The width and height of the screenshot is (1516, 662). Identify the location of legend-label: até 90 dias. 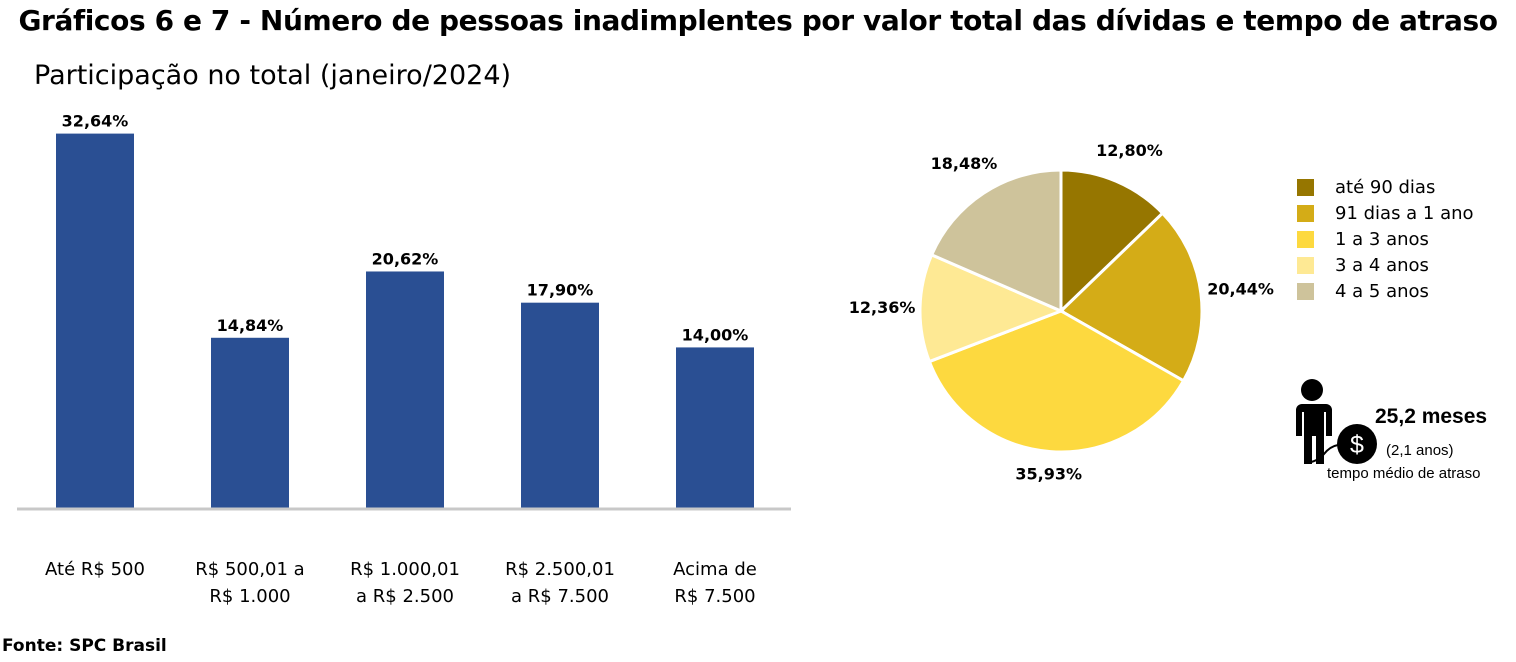
(1385, 187).